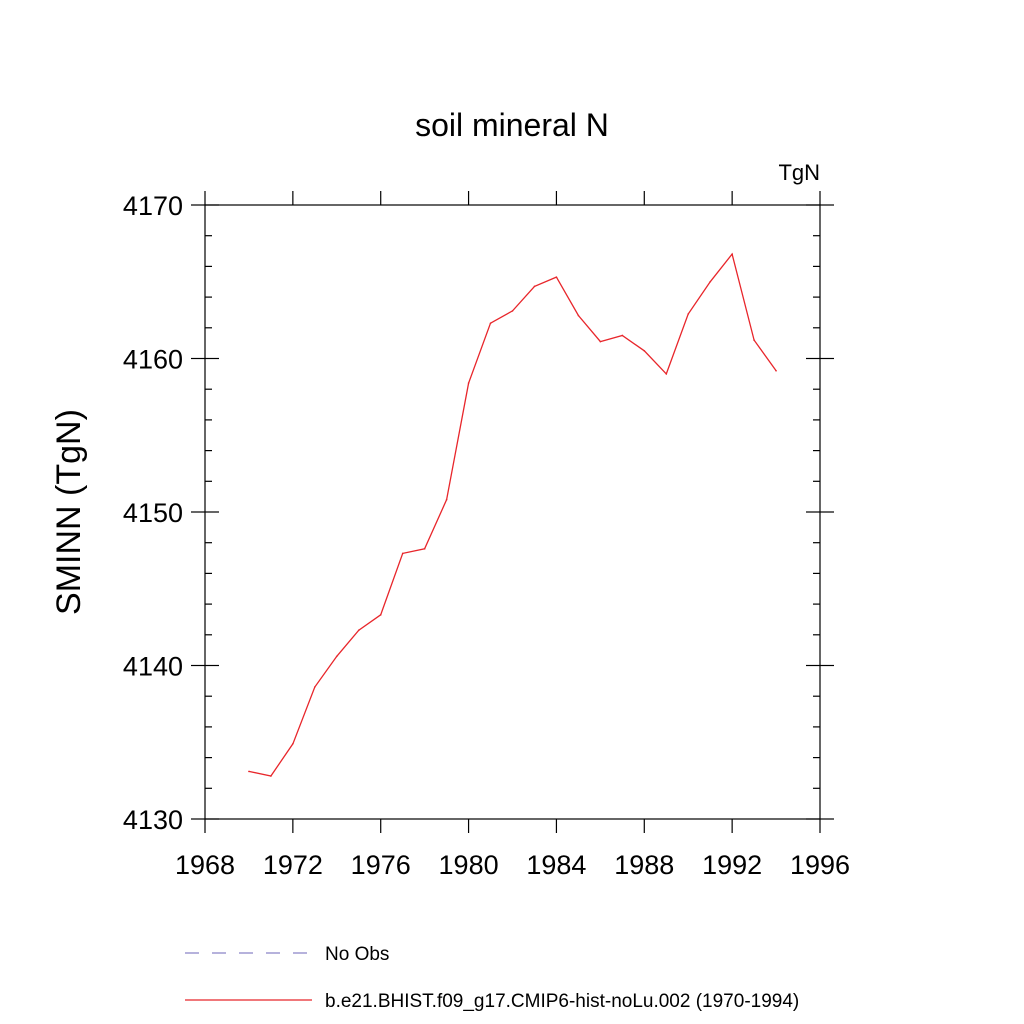 The width and height of the screenshot is (1024, 1024). I want to click on x-tick-label: 1988, so click(644, 865).